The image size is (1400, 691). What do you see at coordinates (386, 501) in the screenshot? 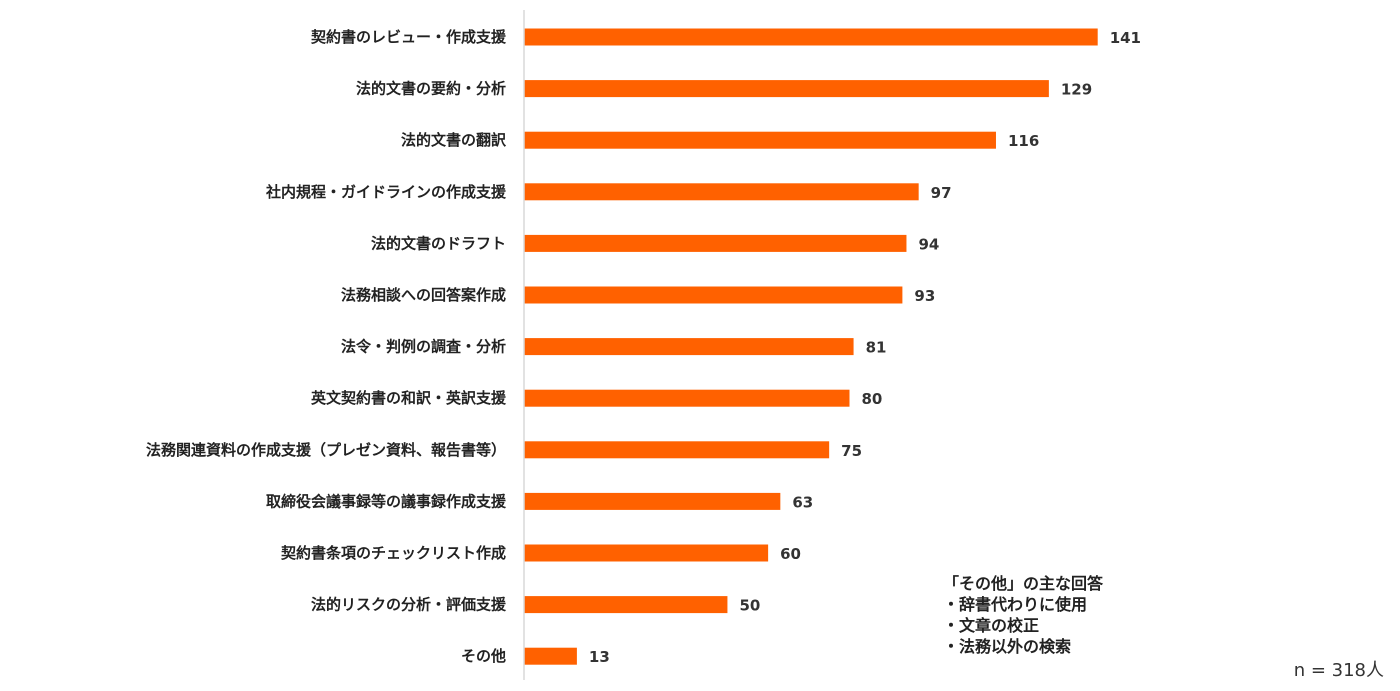
I see `category-label: 取締役会議事録等の議事録作成支援` at bounding box center [386, 501].